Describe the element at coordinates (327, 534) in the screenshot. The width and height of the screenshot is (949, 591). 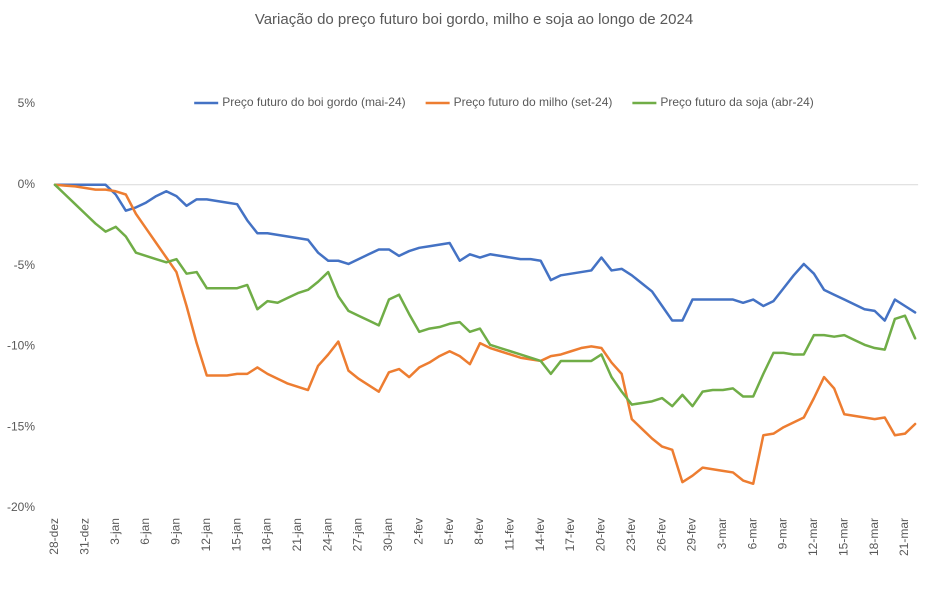
I see `x-tick-label: 24-jan` at that location.